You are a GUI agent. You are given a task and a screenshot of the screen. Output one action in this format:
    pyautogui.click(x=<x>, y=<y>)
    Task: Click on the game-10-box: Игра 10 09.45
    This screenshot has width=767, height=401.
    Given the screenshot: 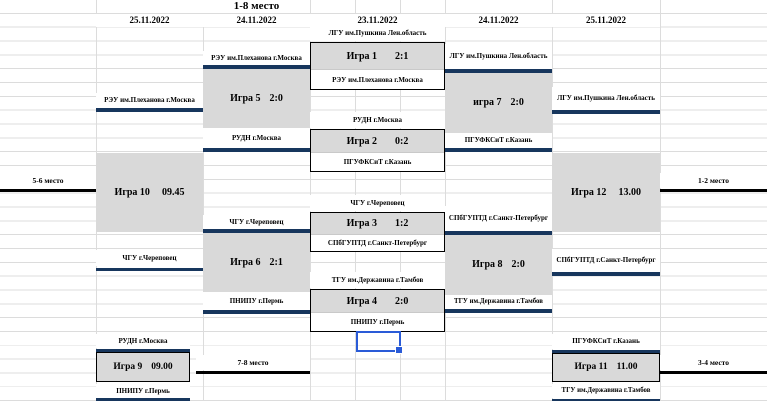 What is the action you would take?
    pyautogui.click(x=149, y=192)
    